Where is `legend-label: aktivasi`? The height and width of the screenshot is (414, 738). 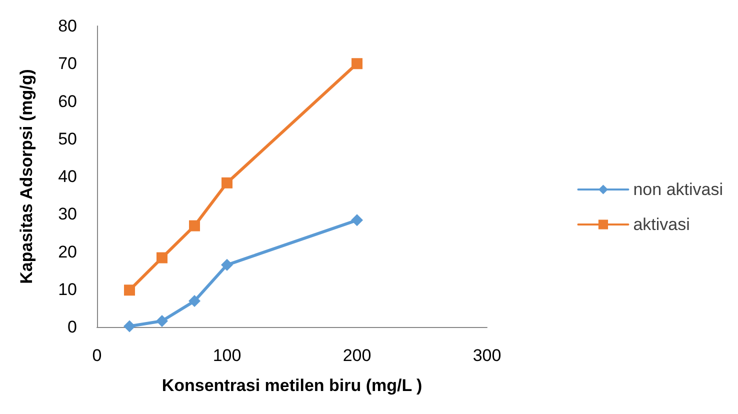
legend-label: aktivasi is located at coordinates (661, 224).